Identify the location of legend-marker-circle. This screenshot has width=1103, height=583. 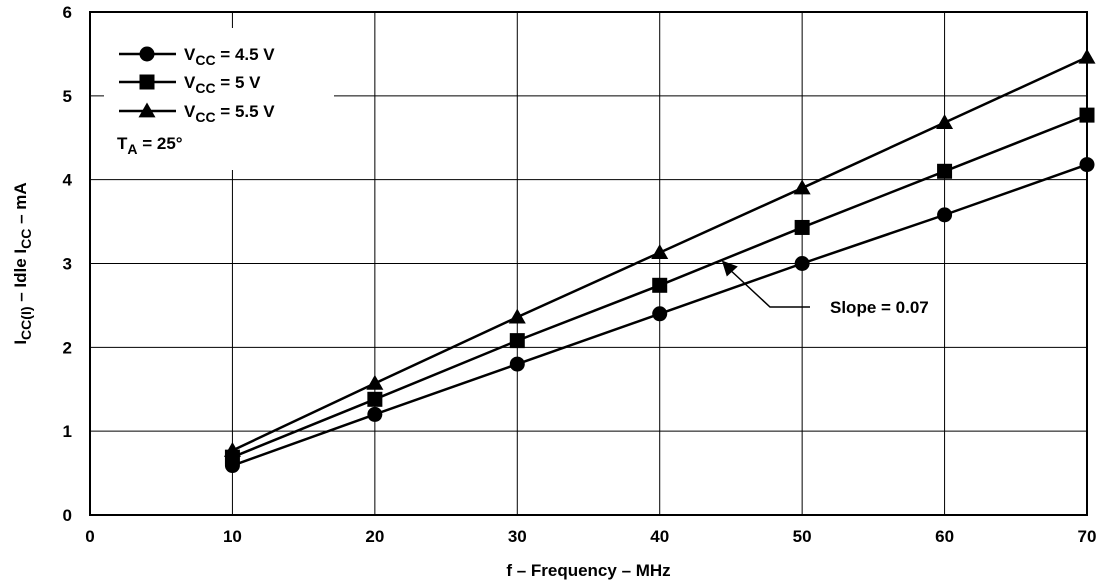
(147, 54).